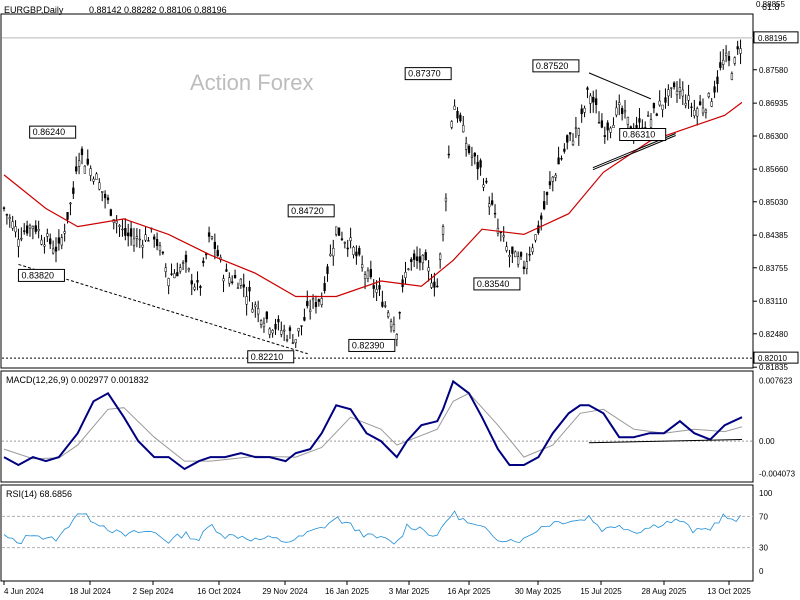 Image resolution: width=800 pixels, height=600 pixels. Describe the element at coordinates (601, 591) in the screenshot. I see `x-tick-label: 15 Jul 2025` at that location.